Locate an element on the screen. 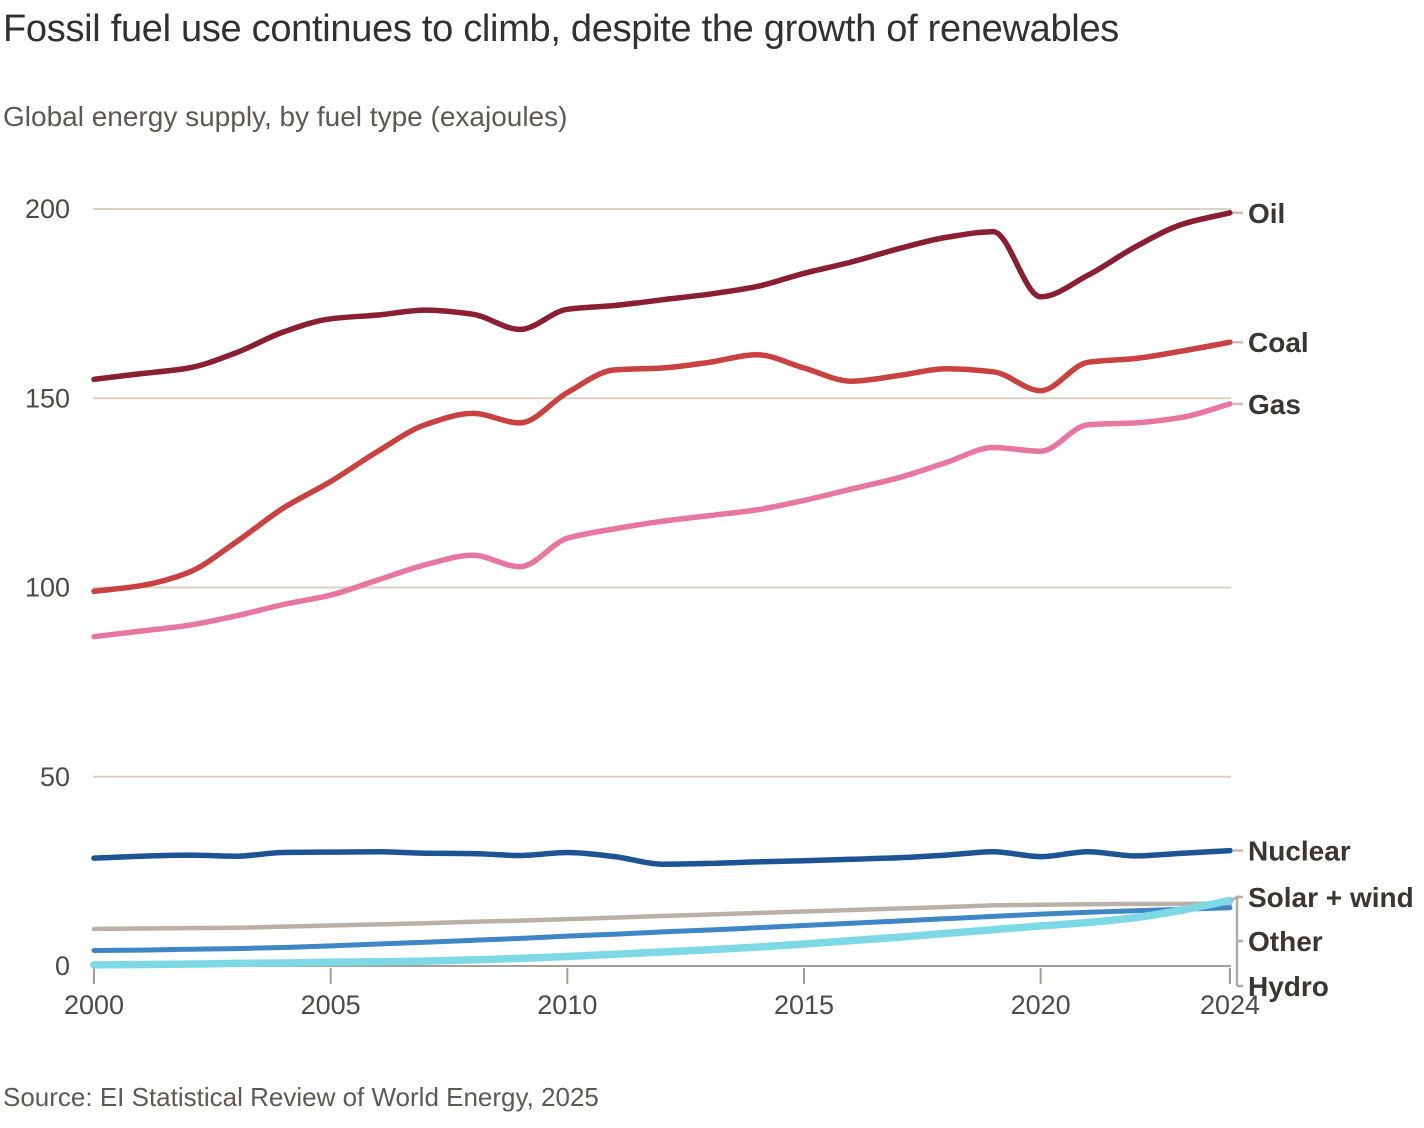 The height and width of the screenshot is (1128, 1424). series-label-coal: Coal is located at coordinates (1278, 342).